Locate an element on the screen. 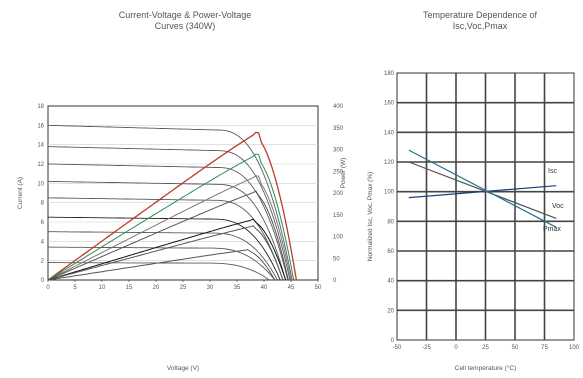 This screenshot has width=583, height=378. series-line-voc is located at coordinates (482, 190).